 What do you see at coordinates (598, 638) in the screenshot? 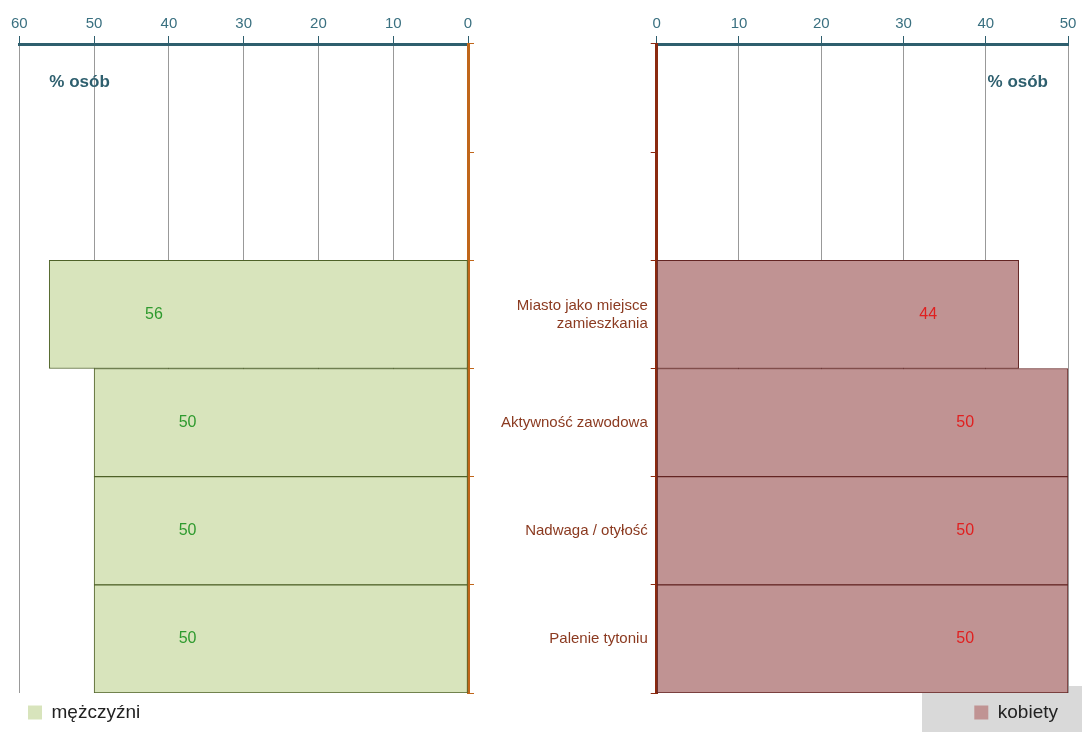
I see `y-tick-label: Palenie tytoniu` at bounding box center [598, 638].